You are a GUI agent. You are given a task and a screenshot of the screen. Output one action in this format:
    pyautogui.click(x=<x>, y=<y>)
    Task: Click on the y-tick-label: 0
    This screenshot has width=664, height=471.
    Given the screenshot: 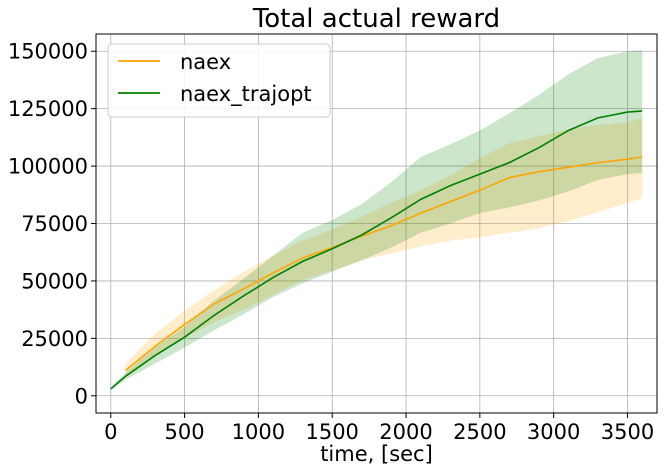 What is the action you would take?
    pyautogui.click(x=81, y=396)
    